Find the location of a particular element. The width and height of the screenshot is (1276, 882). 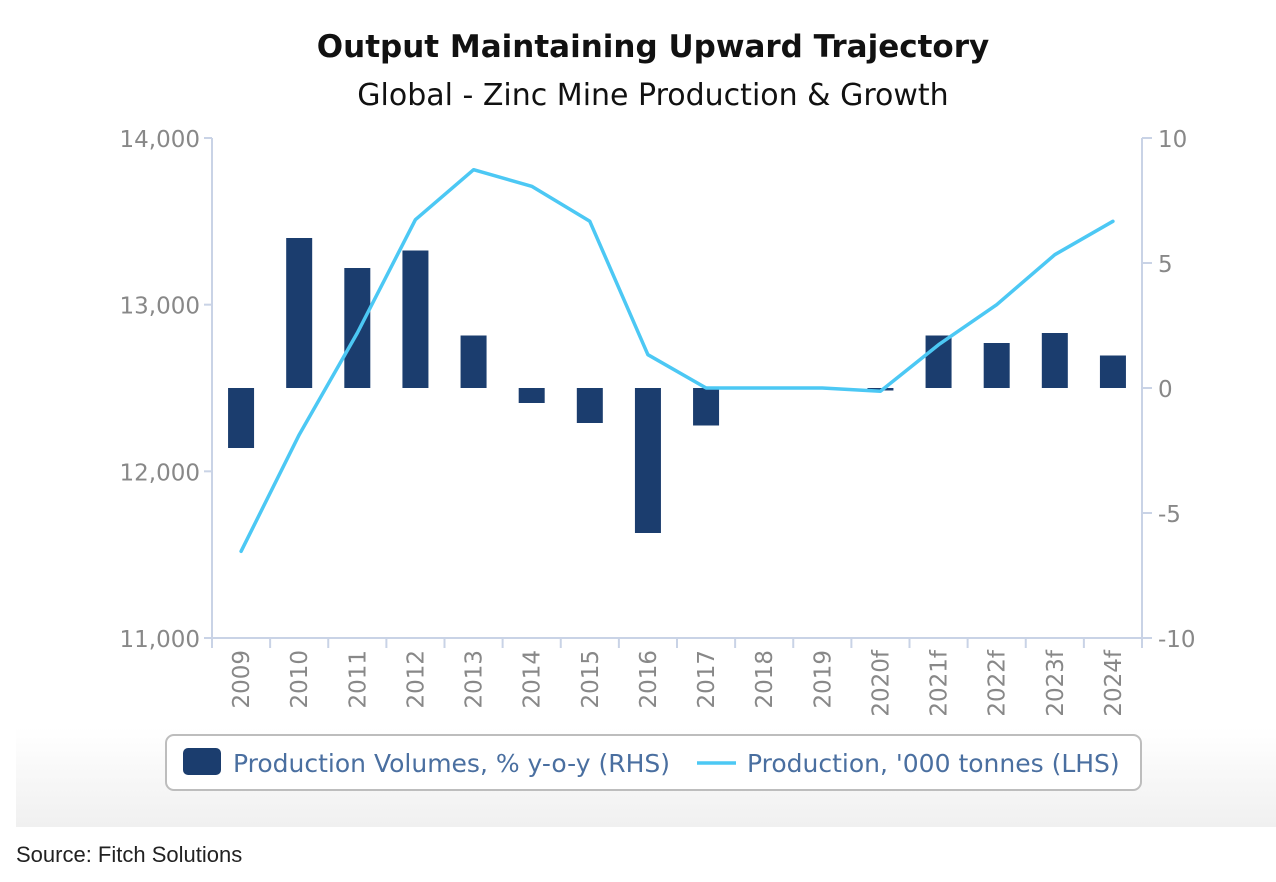

x-tick-label: 2017 is located at coordinates (707, 679).